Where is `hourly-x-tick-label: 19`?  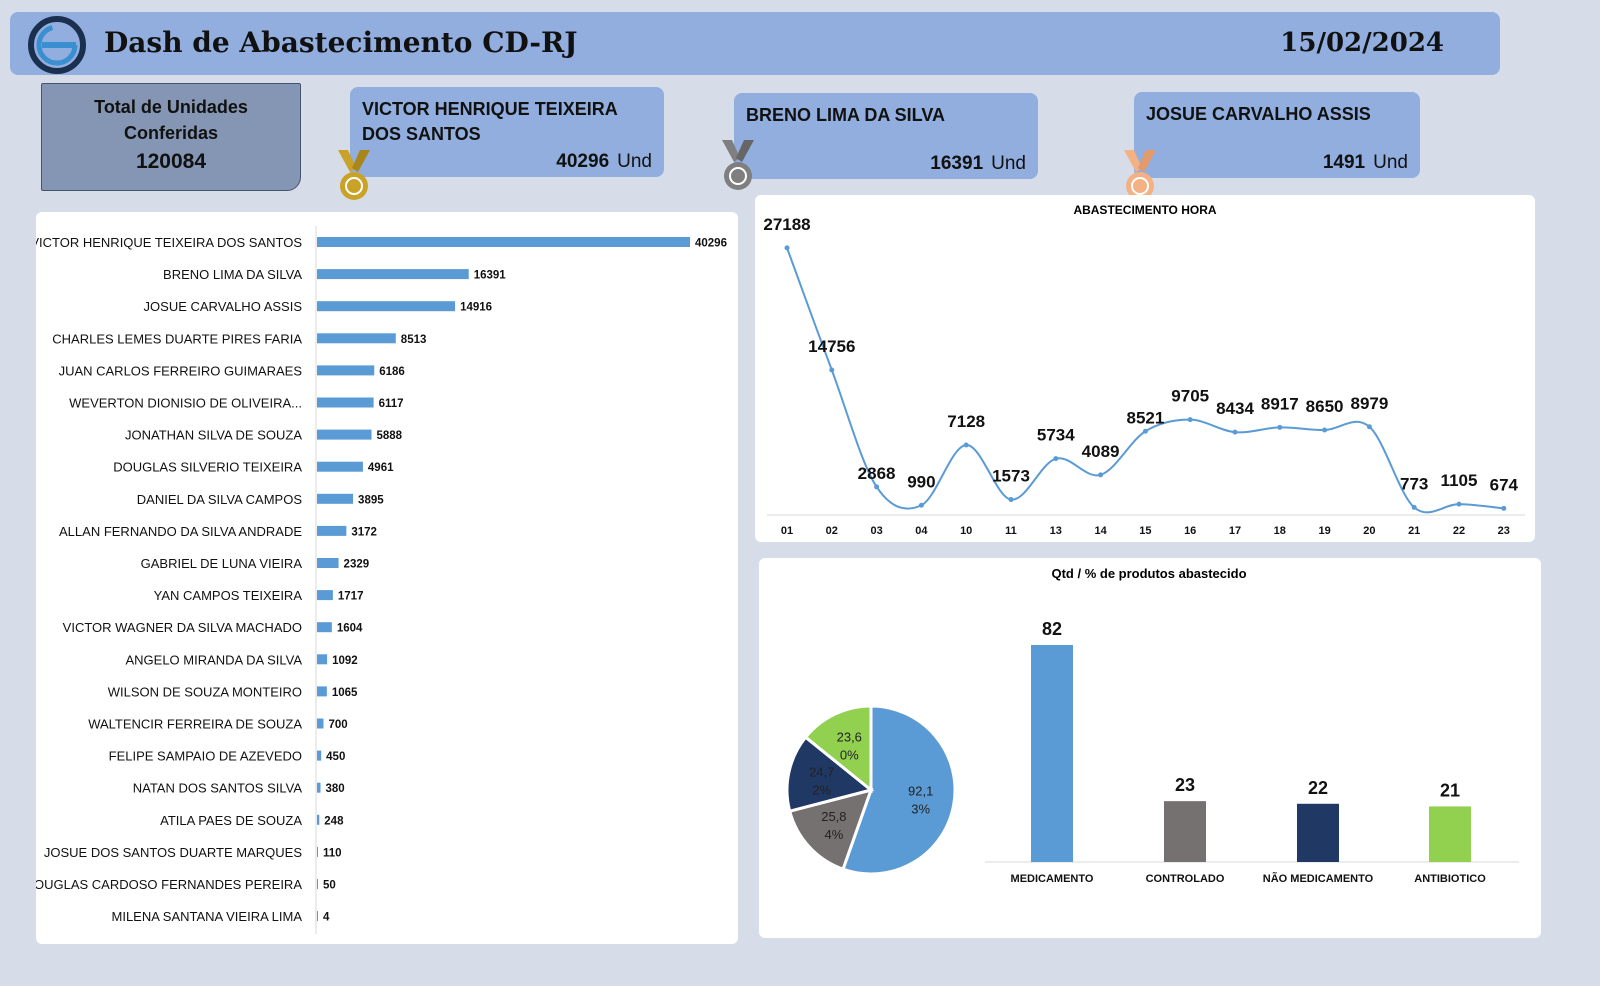 hourly-x-tick-label: 19 is located at coordinates (1324, 531).